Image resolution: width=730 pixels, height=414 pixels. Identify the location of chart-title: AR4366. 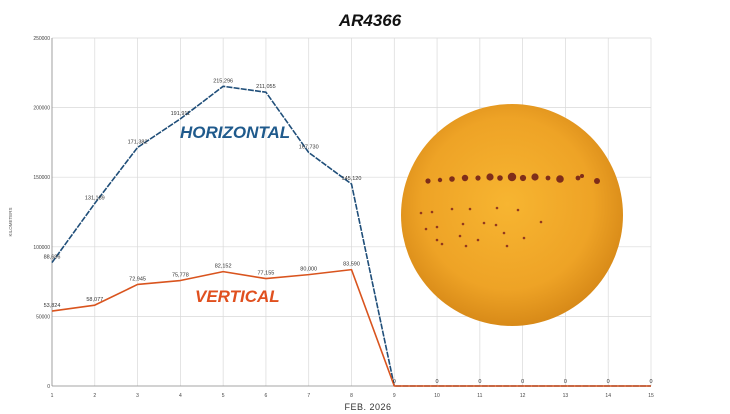
(370, 20).